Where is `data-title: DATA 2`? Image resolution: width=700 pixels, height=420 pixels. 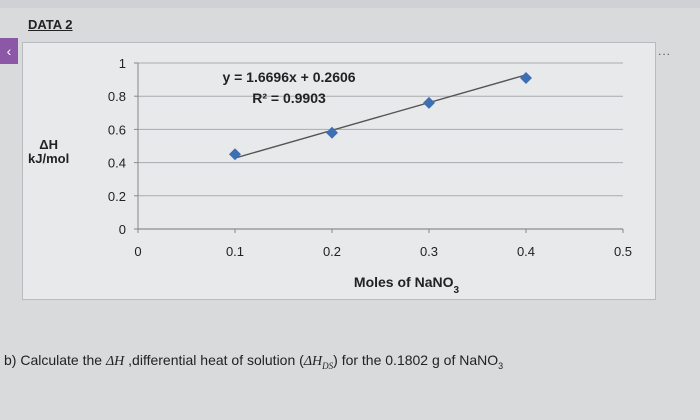 data-title: DATA 2 is located at coordinates (50, 24).